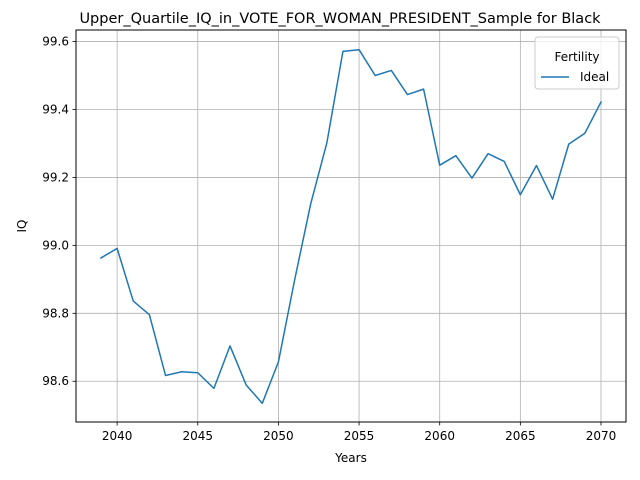 The height and width of the screenshot is (480, 640). I want to click on x-tick-label: 2050, so click(278, 436).